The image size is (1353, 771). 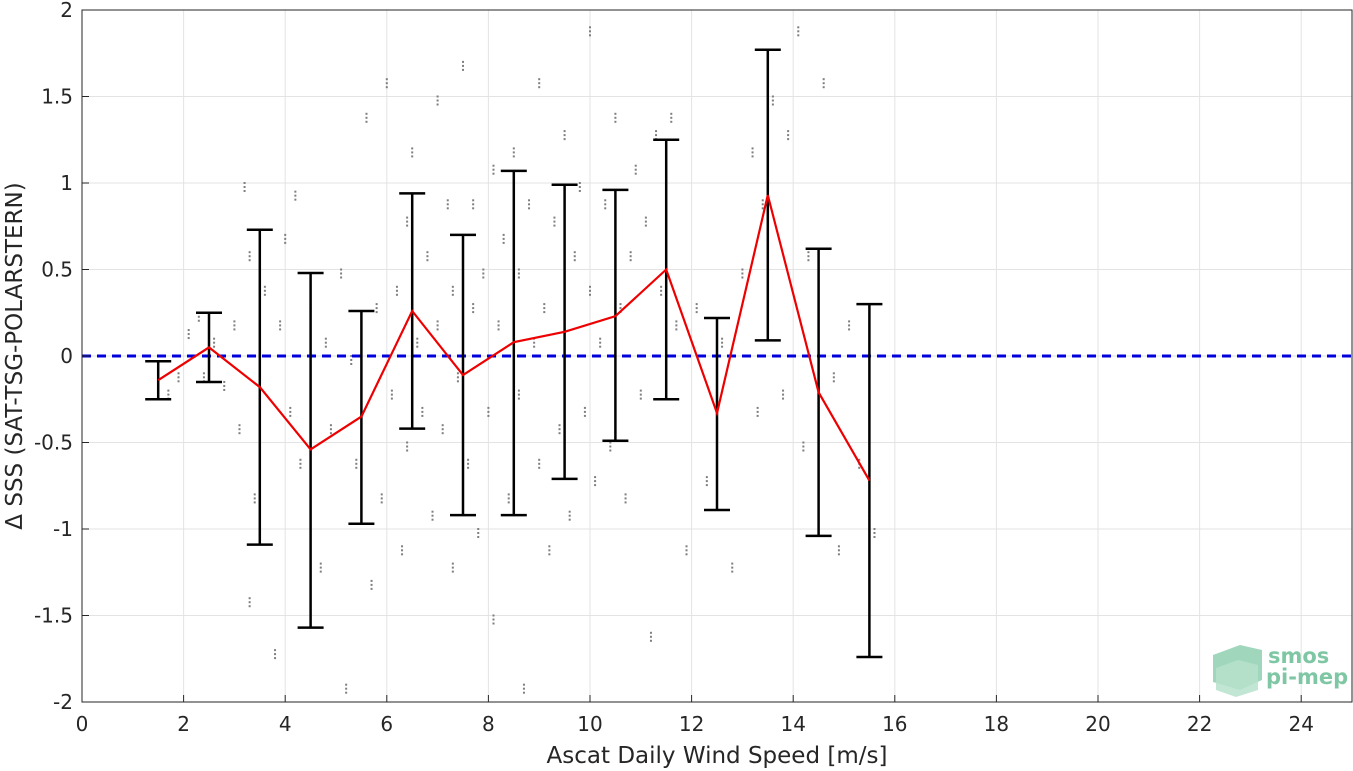 I want to click on logo-text-line2: pi-mep, so click(x=1307, y=677).